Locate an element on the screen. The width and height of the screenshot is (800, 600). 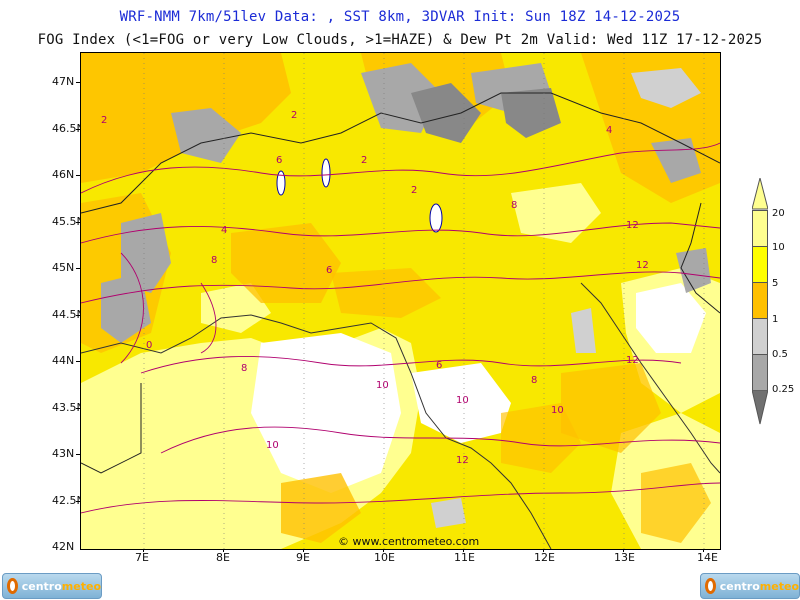
lon-label: 13E is located at coordinates (624, 557).